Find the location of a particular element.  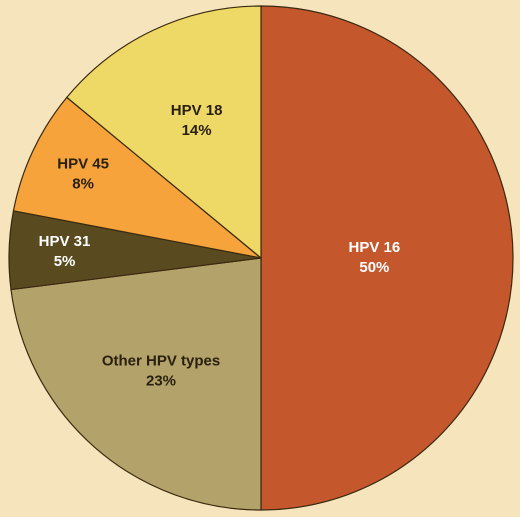

slice-value-label: 23% is located at coordinates (161, 380).